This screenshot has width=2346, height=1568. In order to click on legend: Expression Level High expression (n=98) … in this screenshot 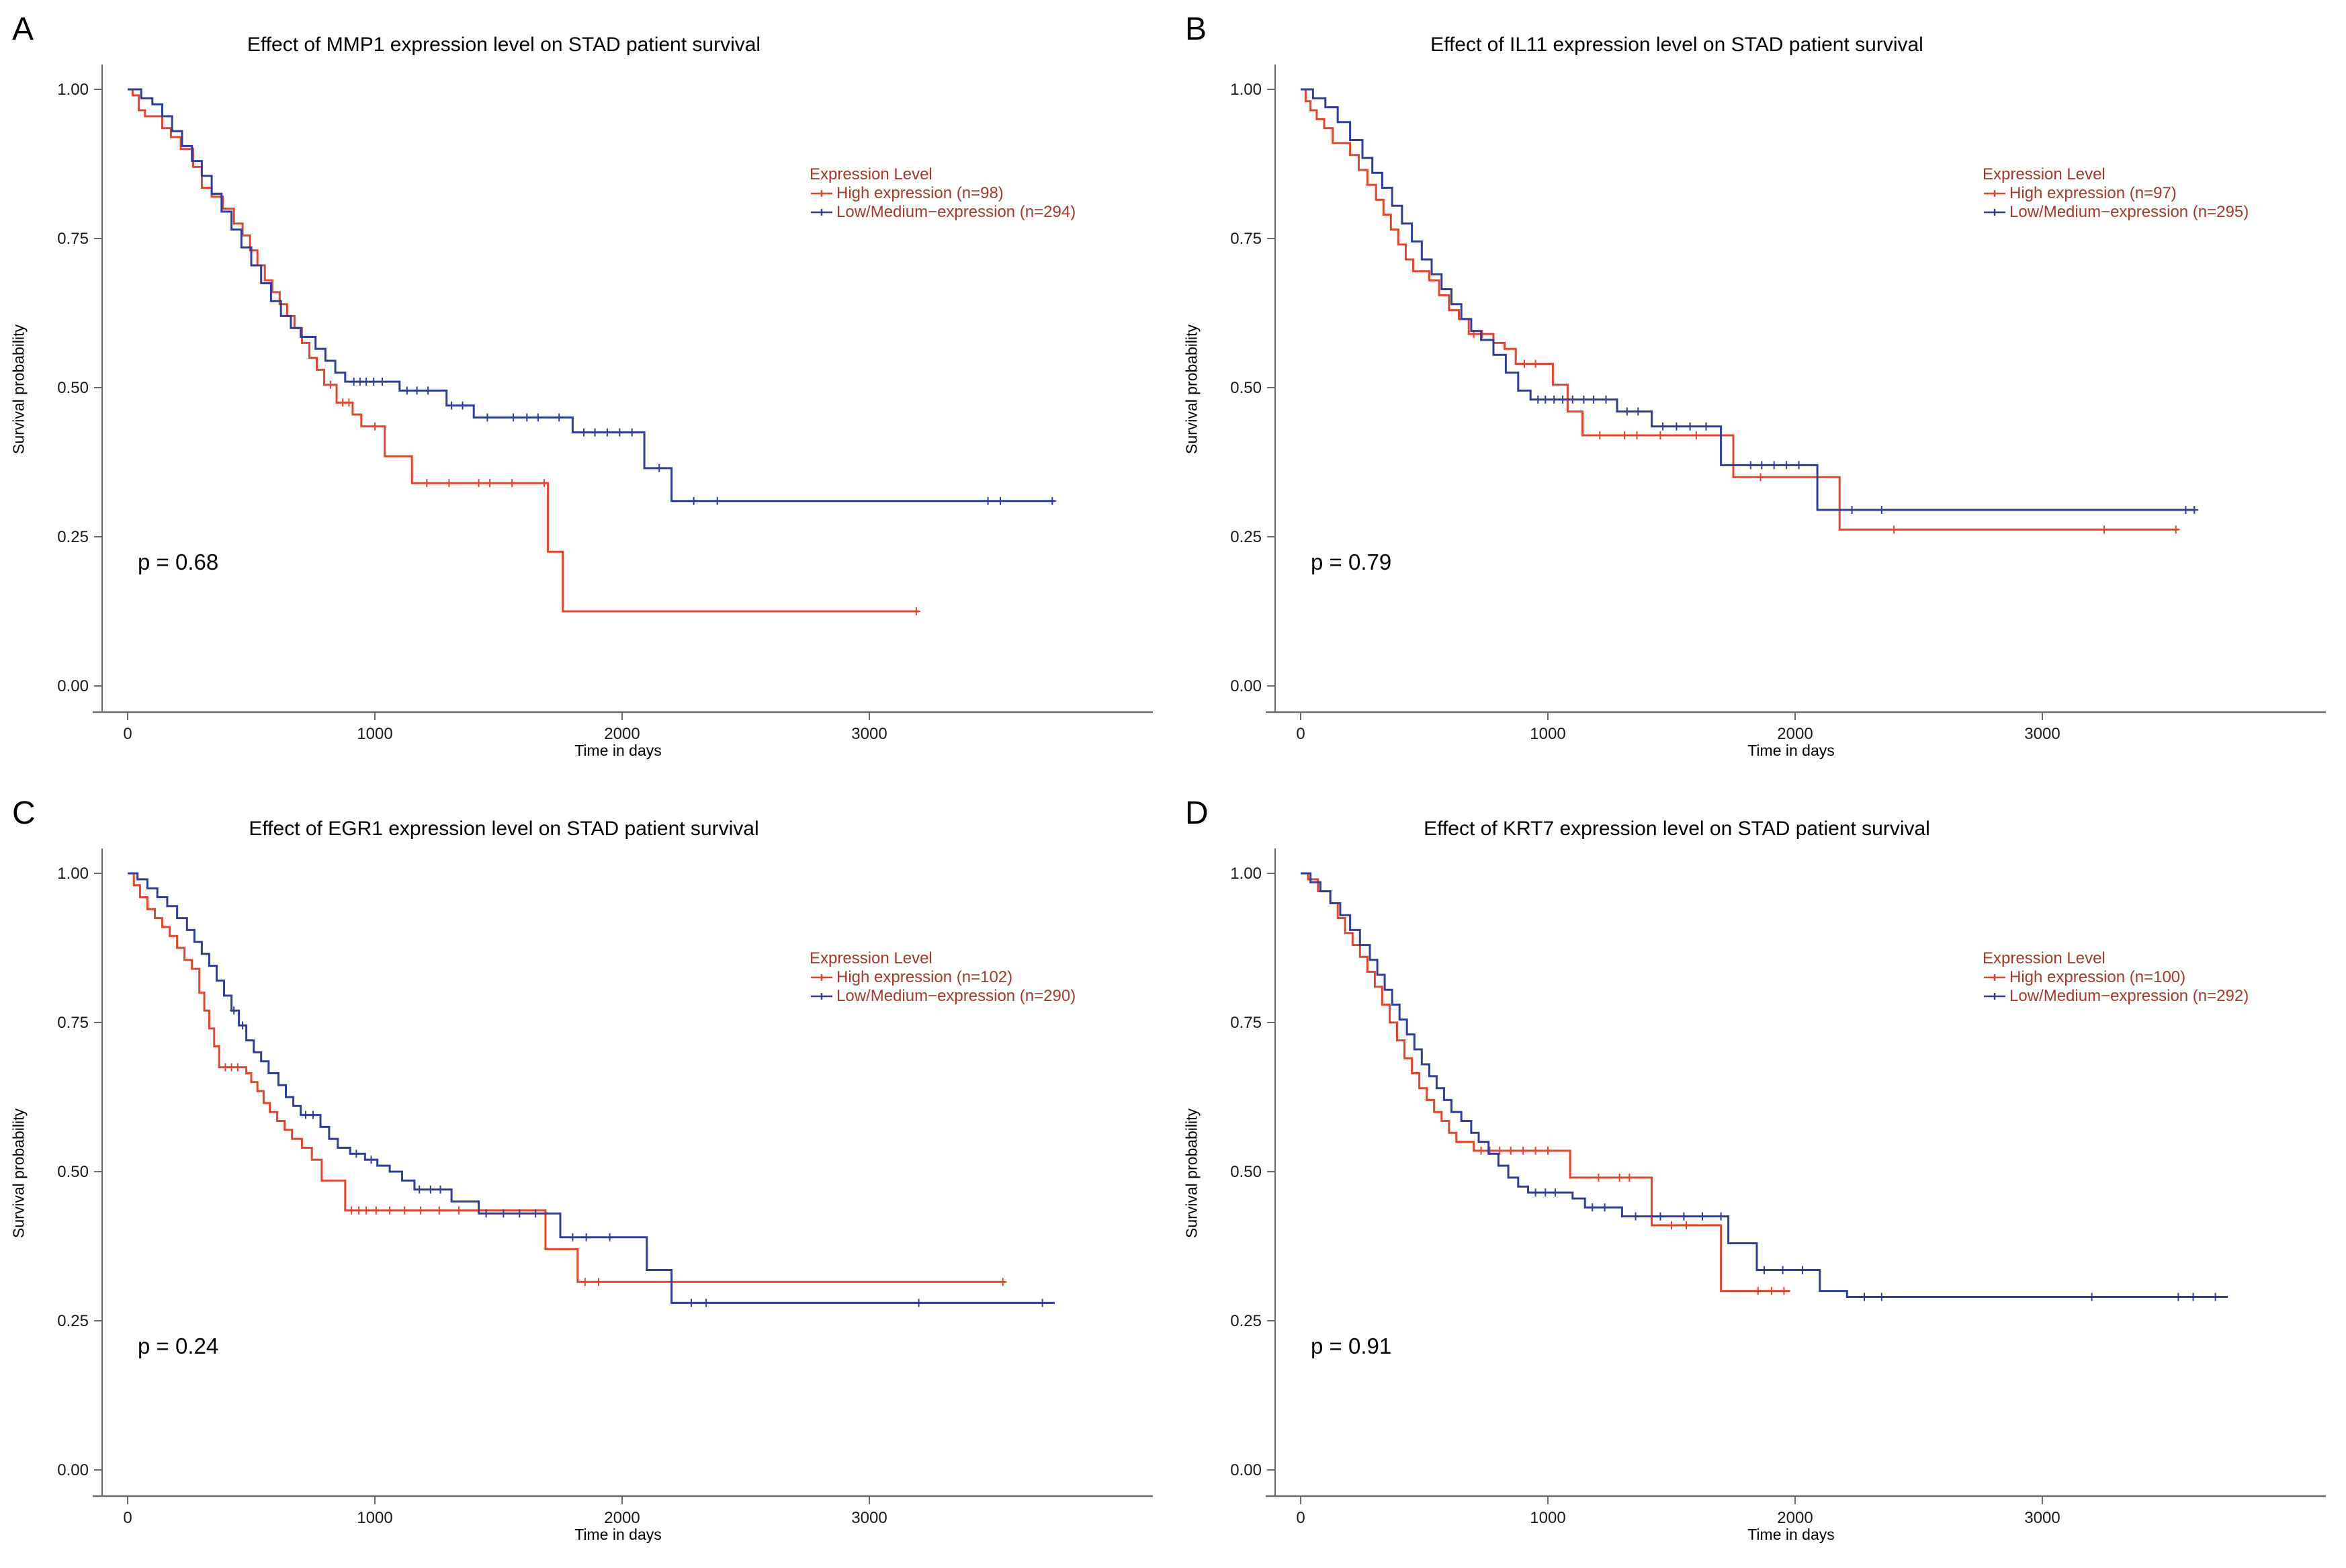, I will do `click(943, 193)`.